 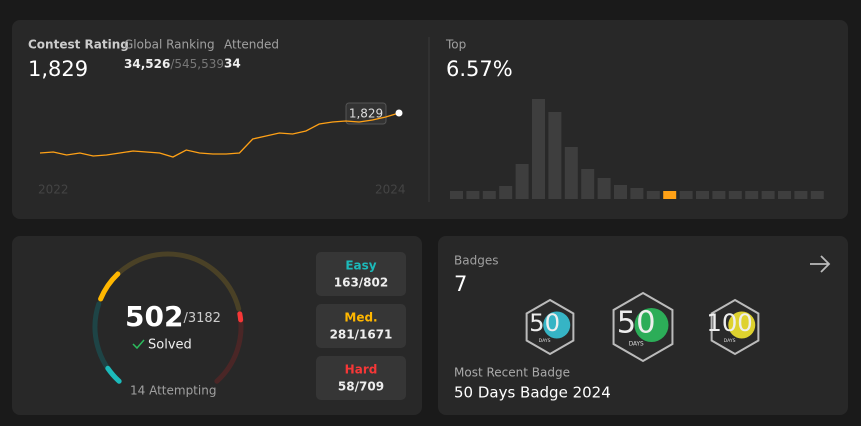 What do you see at coordinates (154, 316) in the screenshot?
I see `count: 502` at bounding box center [154, 316].